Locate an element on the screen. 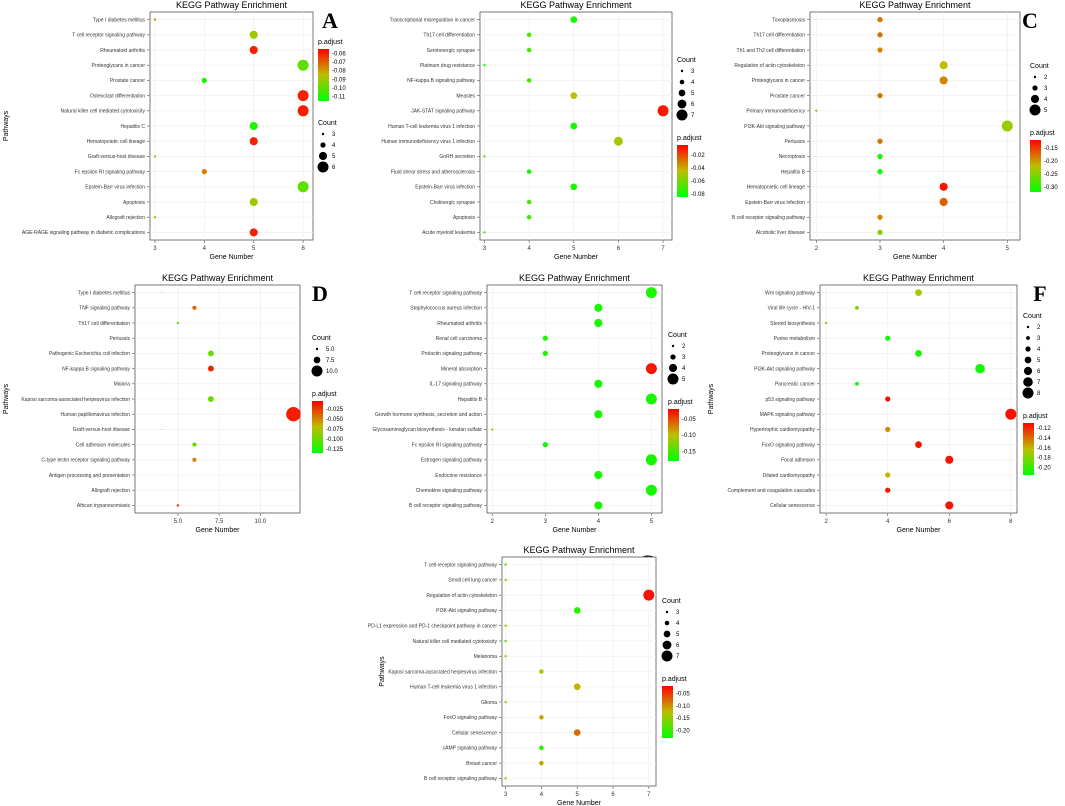 This screenshot has height=806, width=1065. y-tick-label: T cell receptor signaling pathway is located at coordinates (108, 36).